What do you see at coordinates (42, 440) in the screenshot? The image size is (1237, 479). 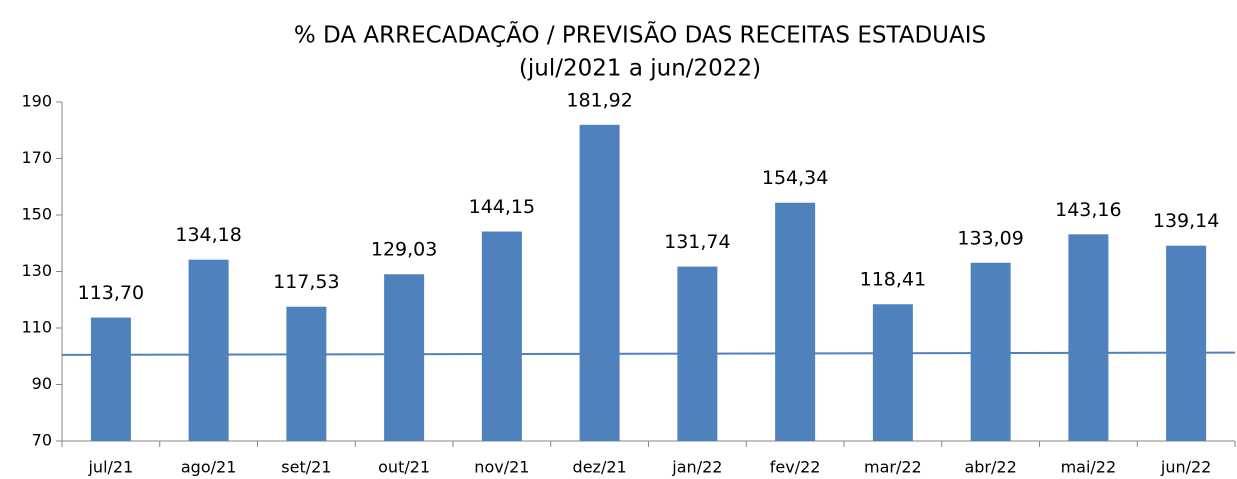 I see `y-tick-label: 70` at bounding box center [42, 440].